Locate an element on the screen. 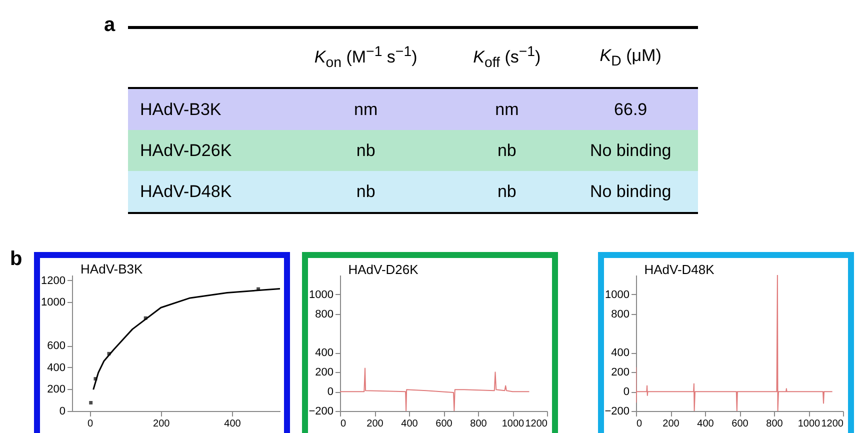  y-tick-label: 1200 is located at coordinates (53, 280).